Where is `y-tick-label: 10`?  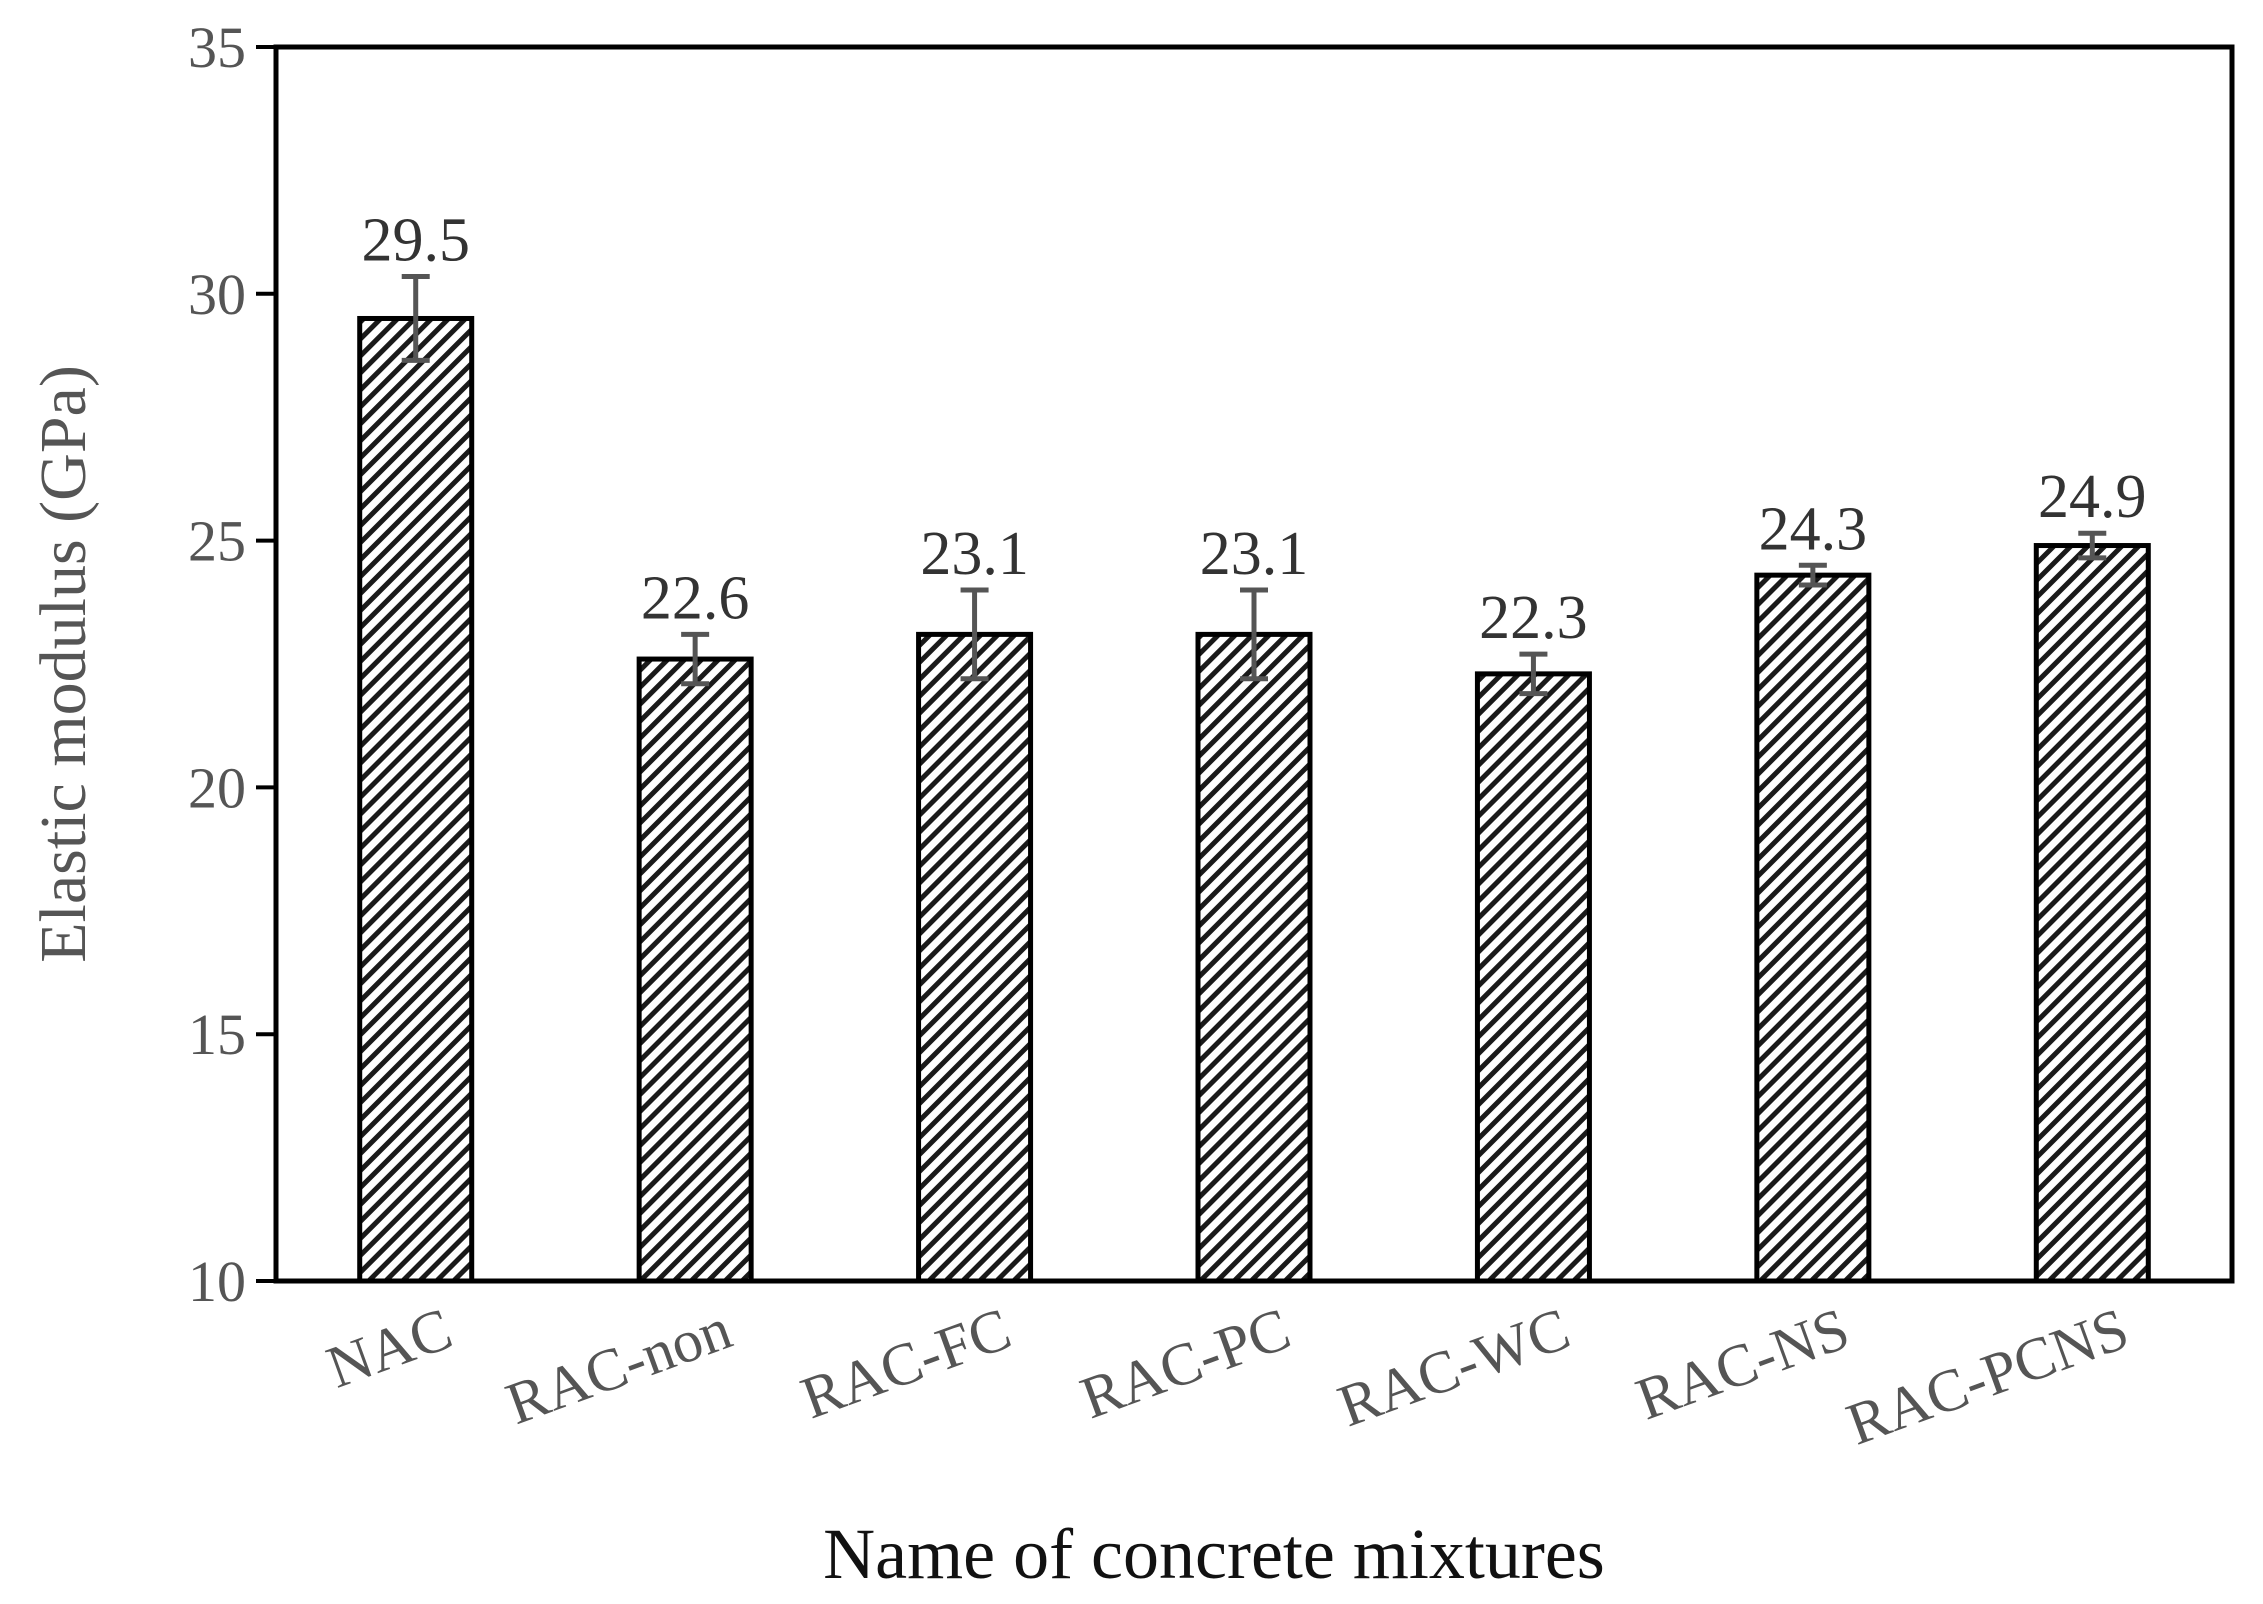
y-tick-label: 10 is located at coordinates (217, 1281).